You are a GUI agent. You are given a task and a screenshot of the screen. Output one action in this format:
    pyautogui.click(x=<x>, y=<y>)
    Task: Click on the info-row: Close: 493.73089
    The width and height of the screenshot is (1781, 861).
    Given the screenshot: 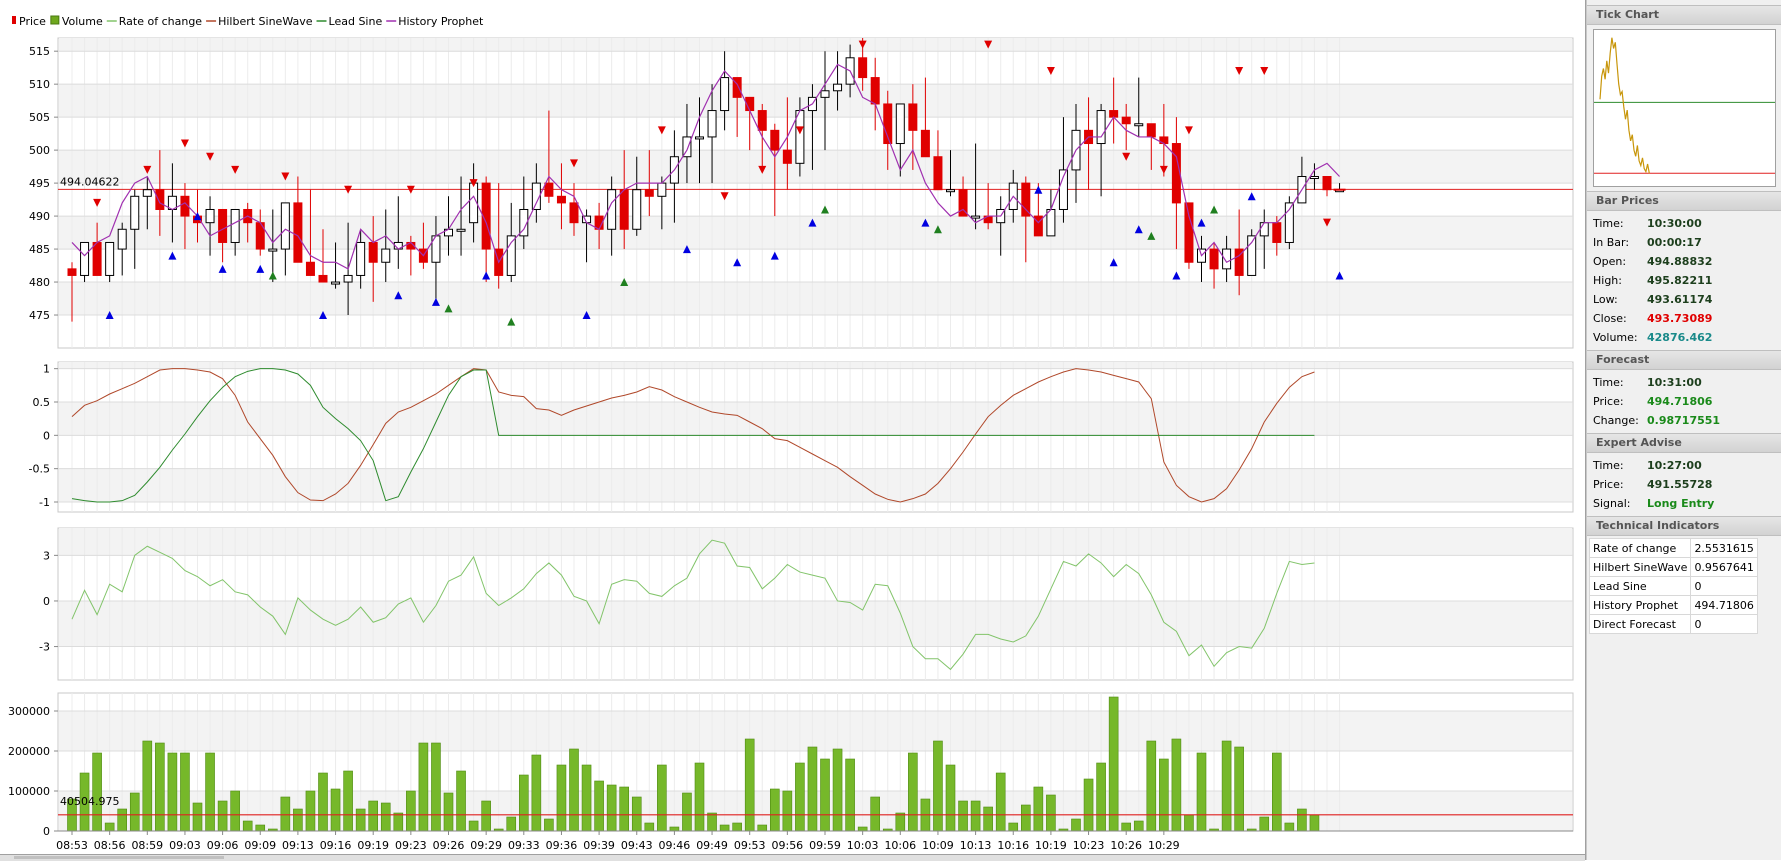 What is the action you would take?
    pyautogui.click(x=1684, y=318)
    